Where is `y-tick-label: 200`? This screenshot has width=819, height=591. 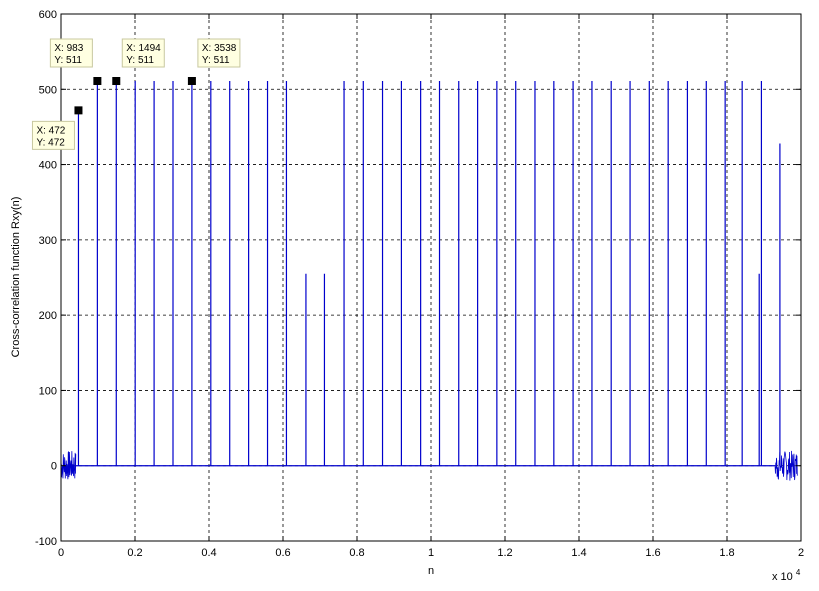 y-tick-label: 200 is located at coordinates (48, 316).